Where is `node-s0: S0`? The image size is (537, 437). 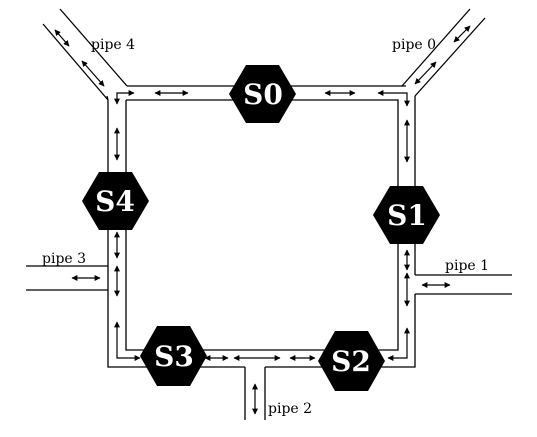 node-s0: S0 is located at coordinates (262, 94).